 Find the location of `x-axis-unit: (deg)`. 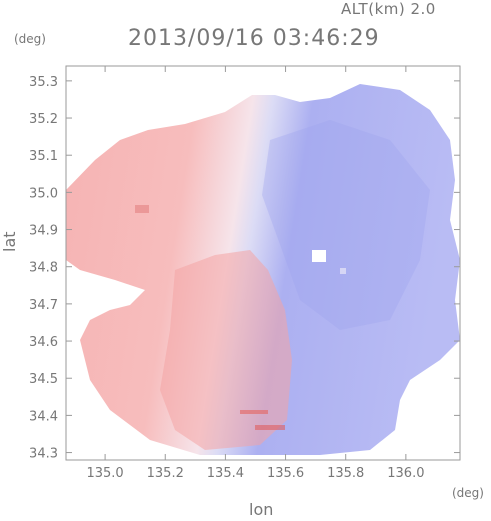

x-axis-unit: (deg) is located at coordinates (468, 493).